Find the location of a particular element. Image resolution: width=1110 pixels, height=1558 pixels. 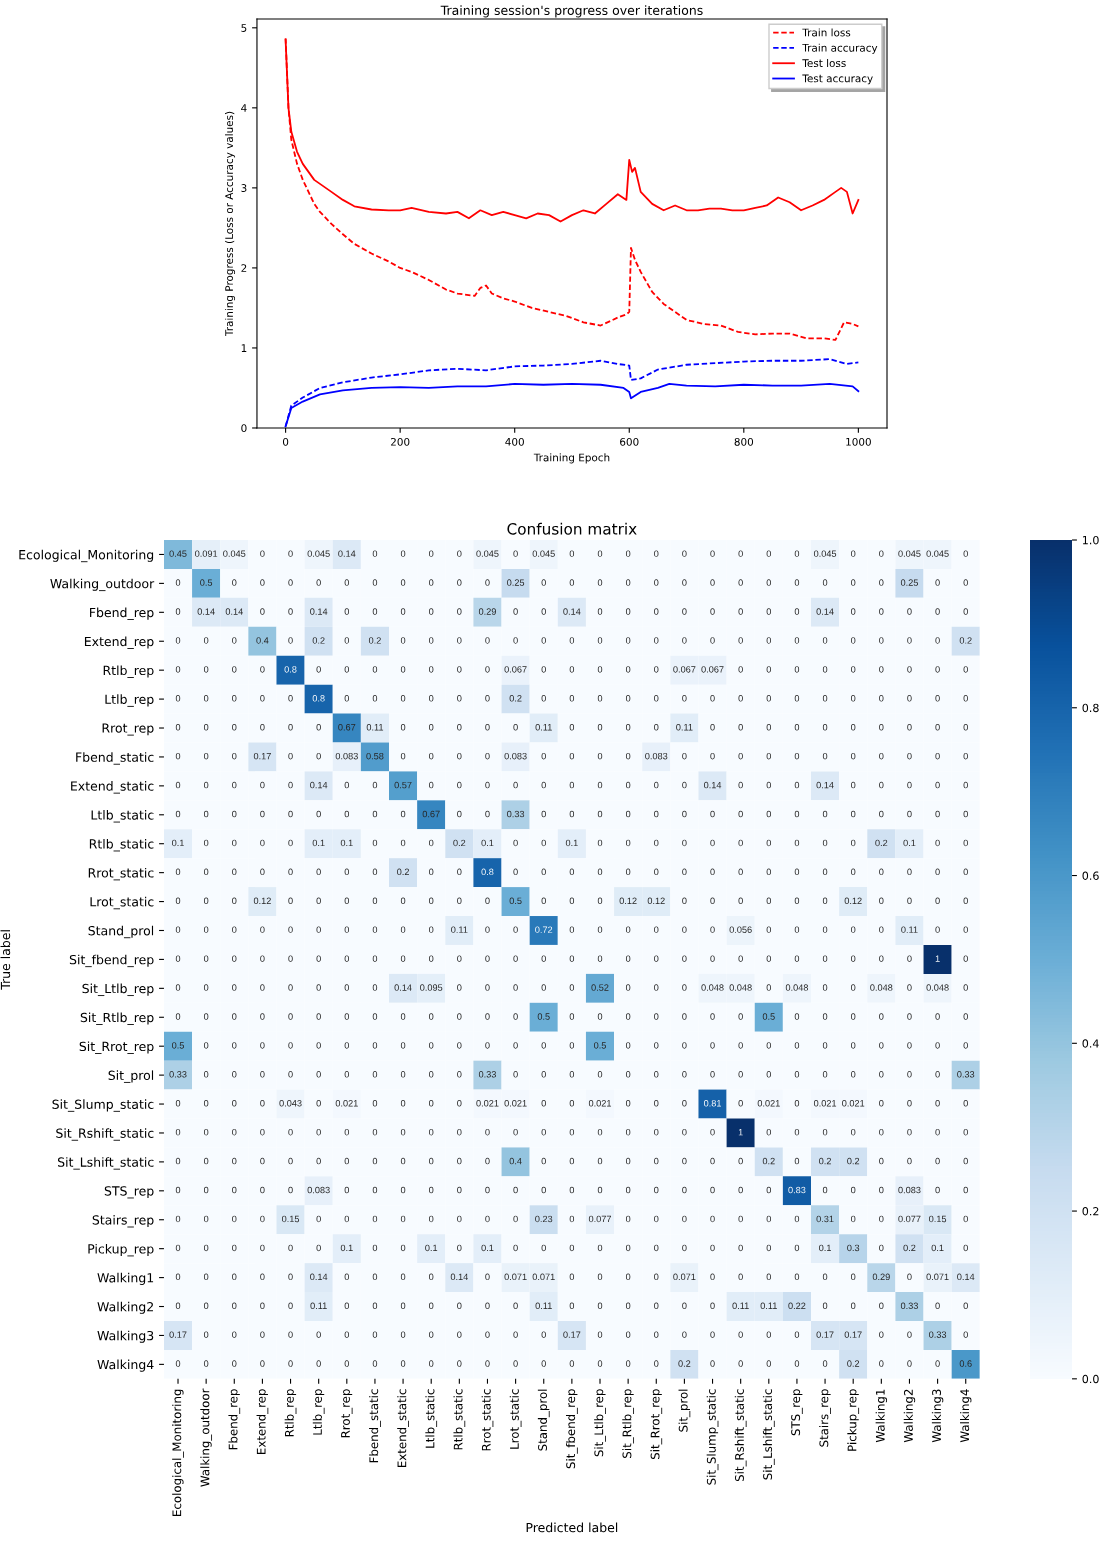

x-tick-label: 800 is located at coordinates (744, 441).